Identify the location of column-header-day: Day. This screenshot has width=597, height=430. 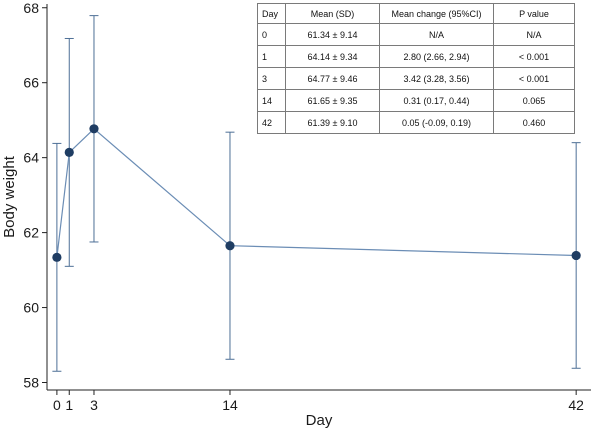
(271, 13).